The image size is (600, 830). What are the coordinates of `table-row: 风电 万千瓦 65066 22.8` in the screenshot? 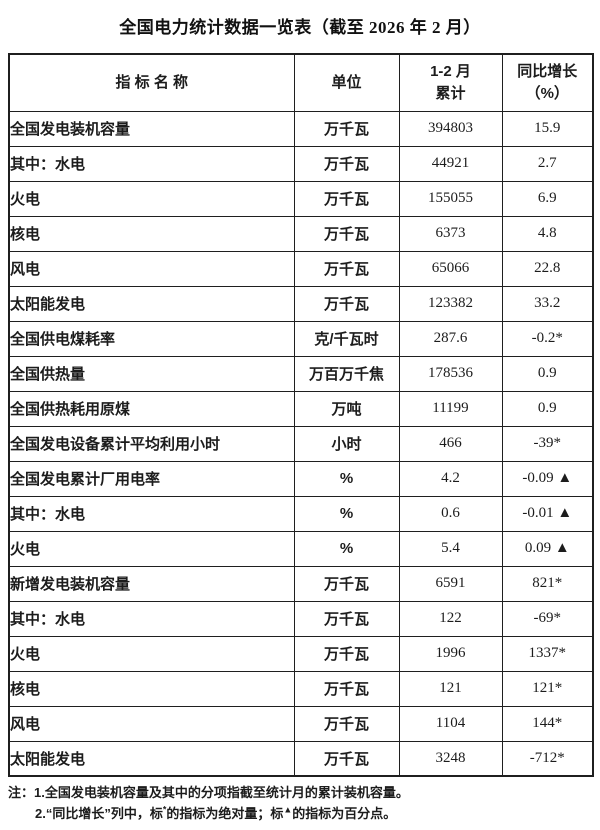 It's located at (301, 268).